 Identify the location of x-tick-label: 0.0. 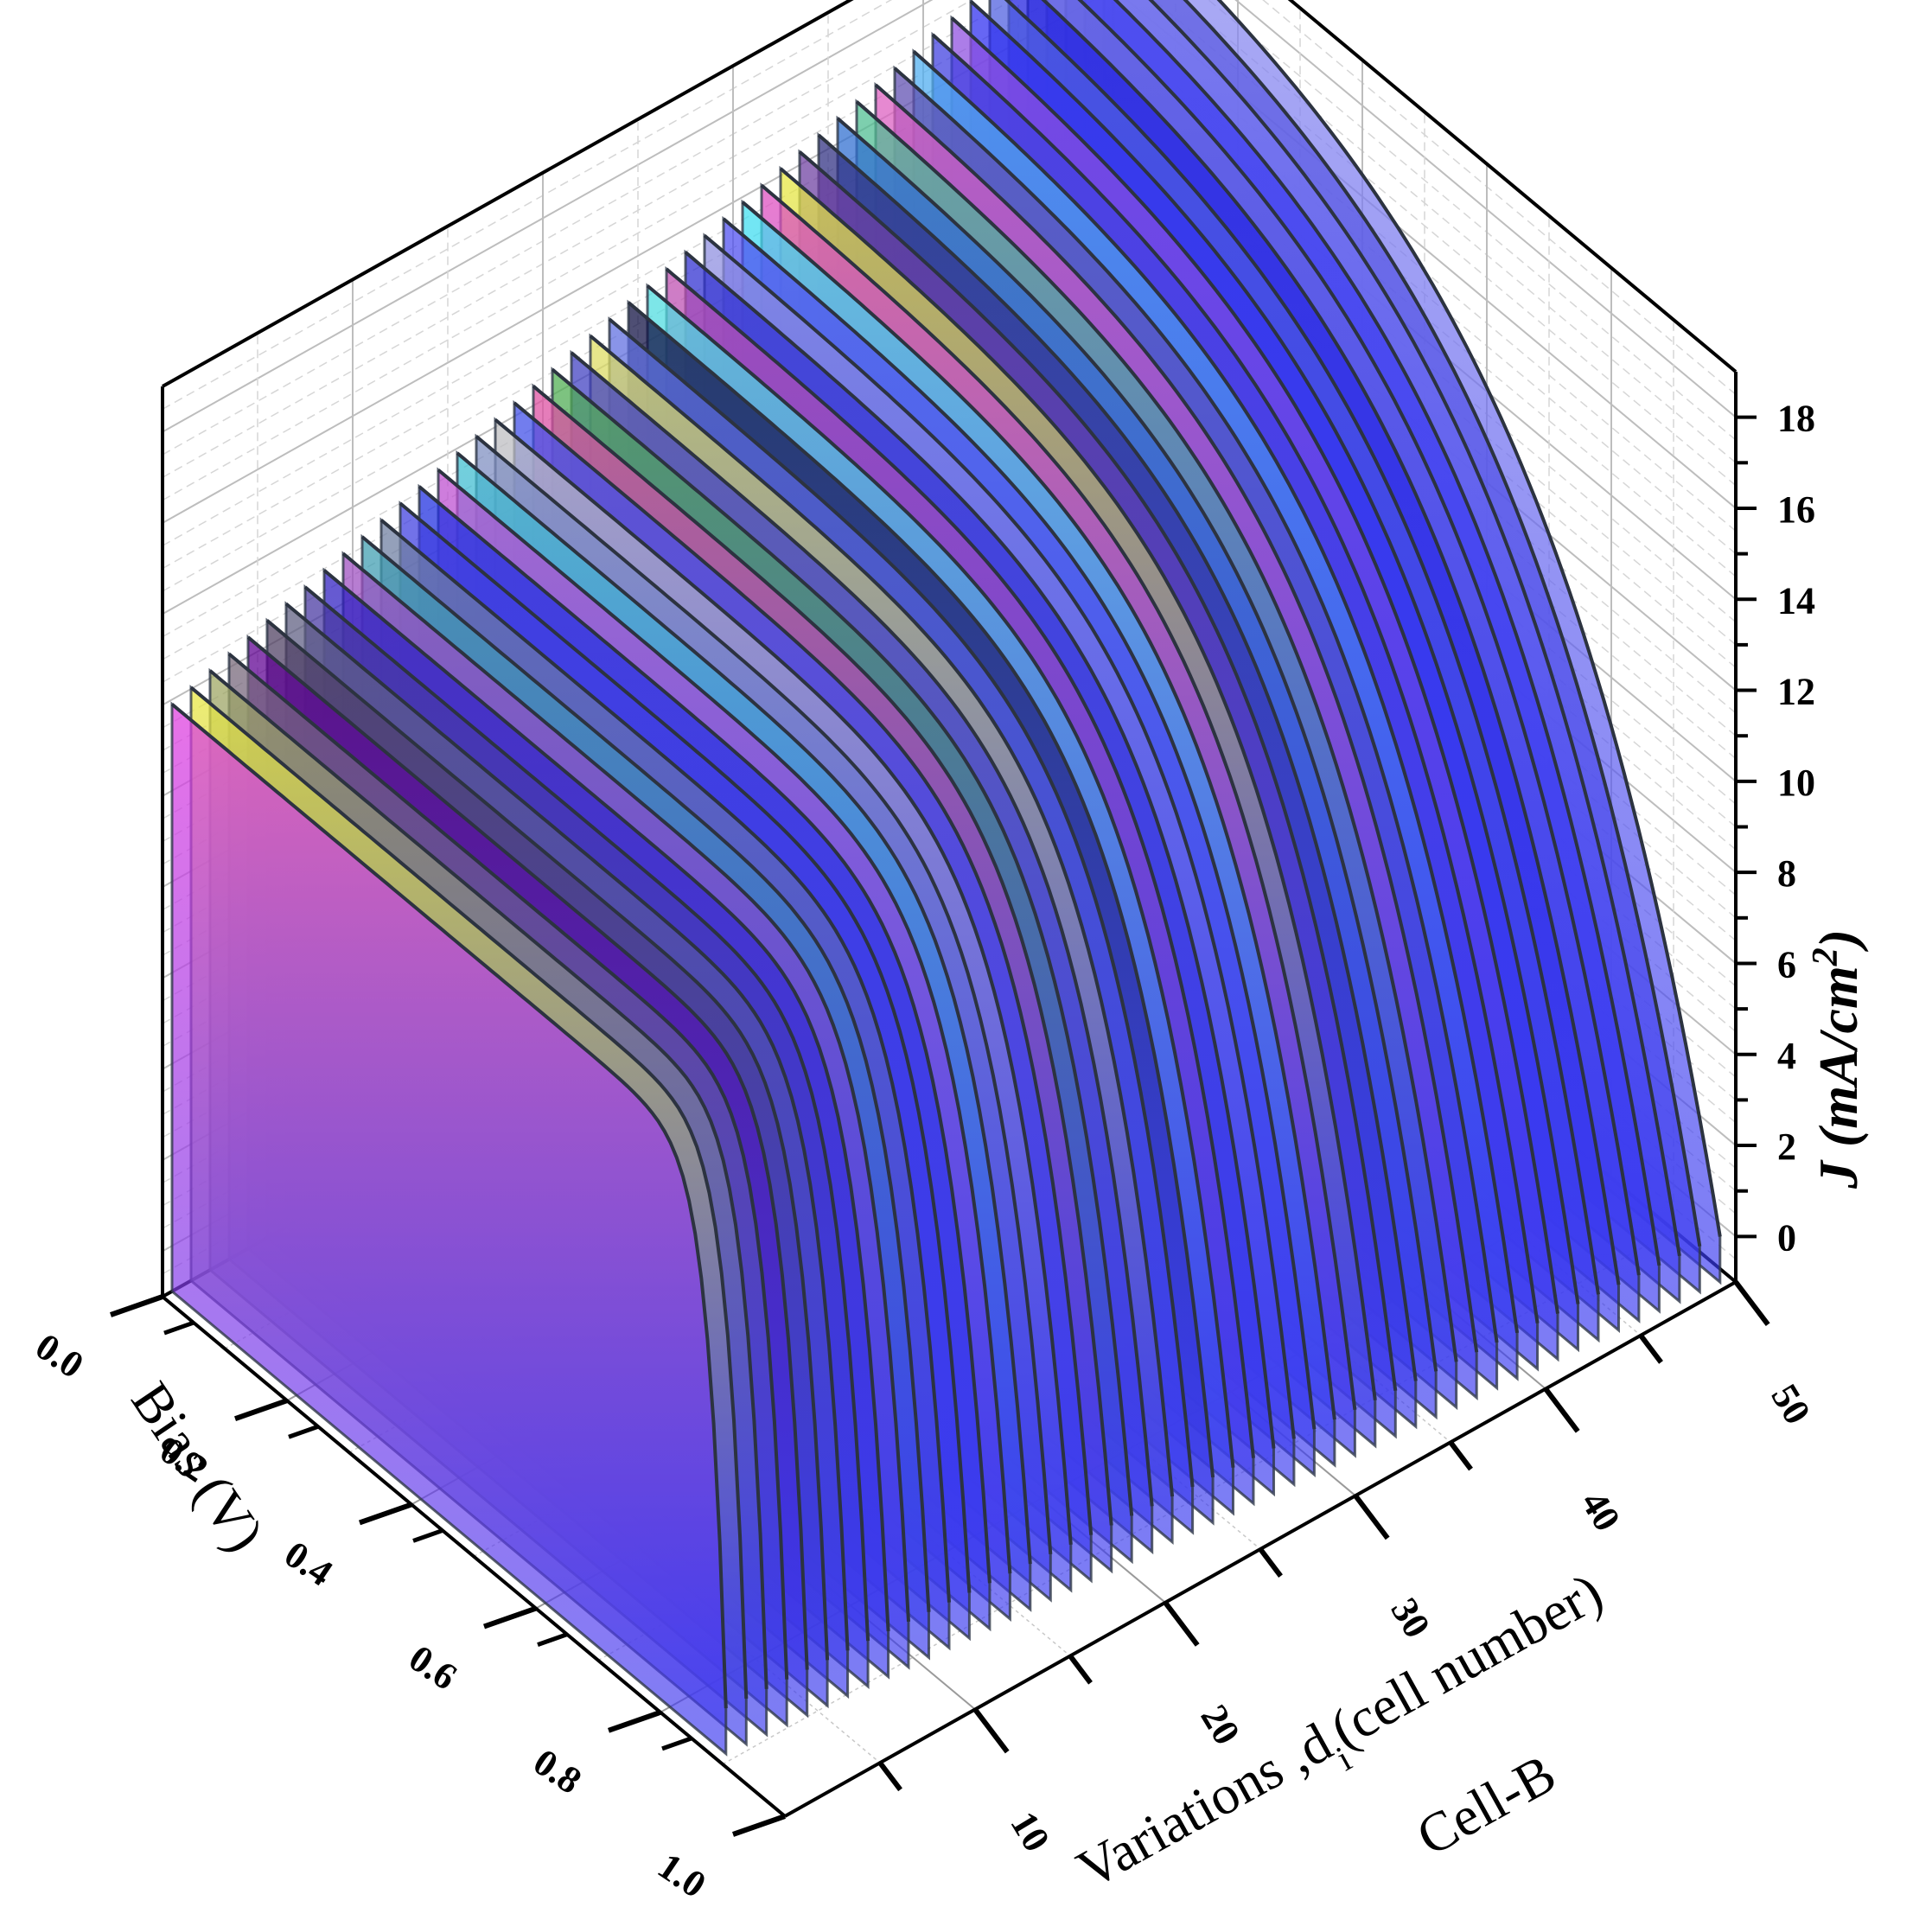
(59, 1356).